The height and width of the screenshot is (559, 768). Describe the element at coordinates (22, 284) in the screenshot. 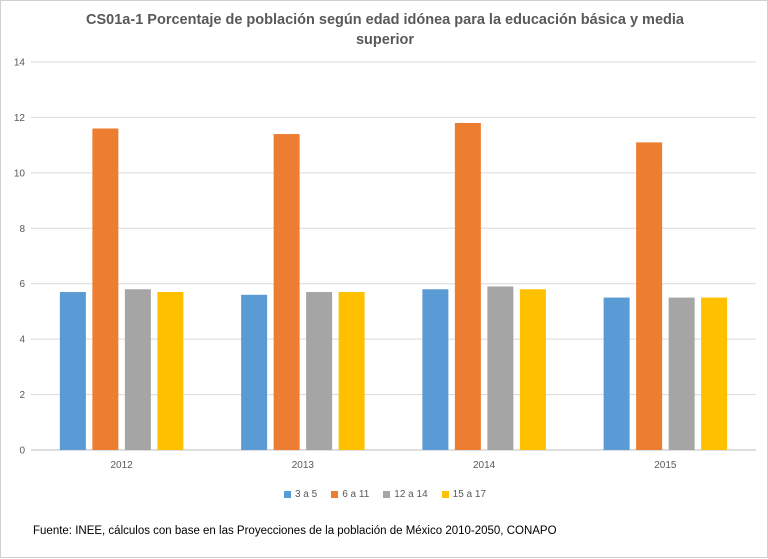

I see `y-tick-label: 6` at that location.